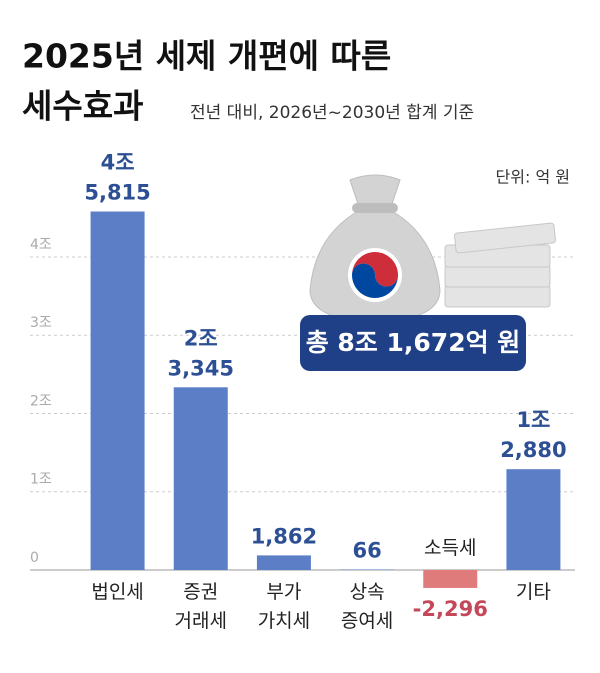 The width and height of the screenshot is (600, 673). I want to click on value-label: -2,296, so click(450, 609).